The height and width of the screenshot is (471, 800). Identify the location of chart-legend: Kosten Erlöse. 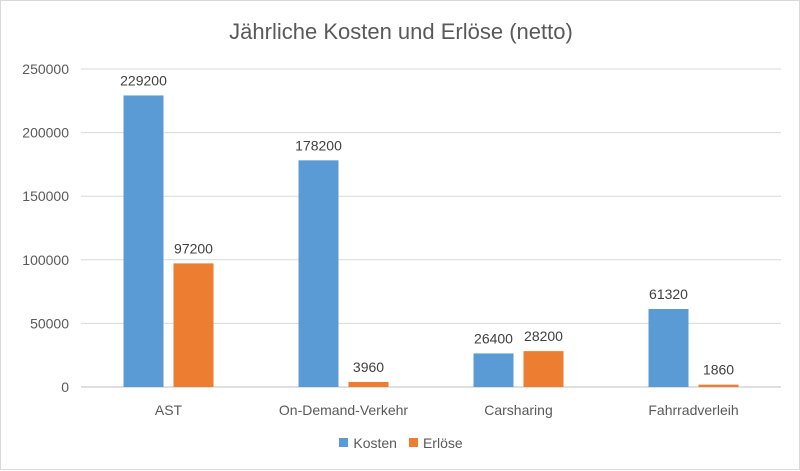
(400, 442).